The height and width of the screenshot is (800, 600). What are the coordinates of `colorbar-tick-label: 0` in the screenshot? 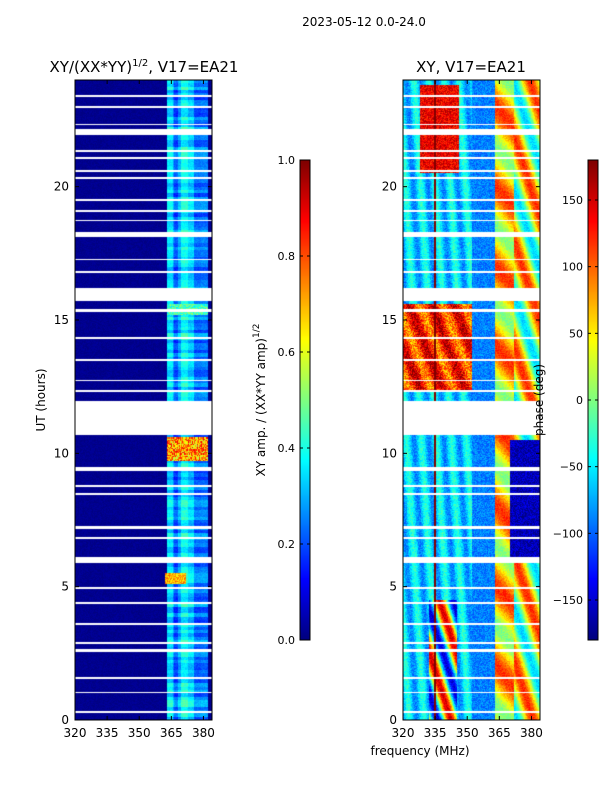 It's located at (579, 400).